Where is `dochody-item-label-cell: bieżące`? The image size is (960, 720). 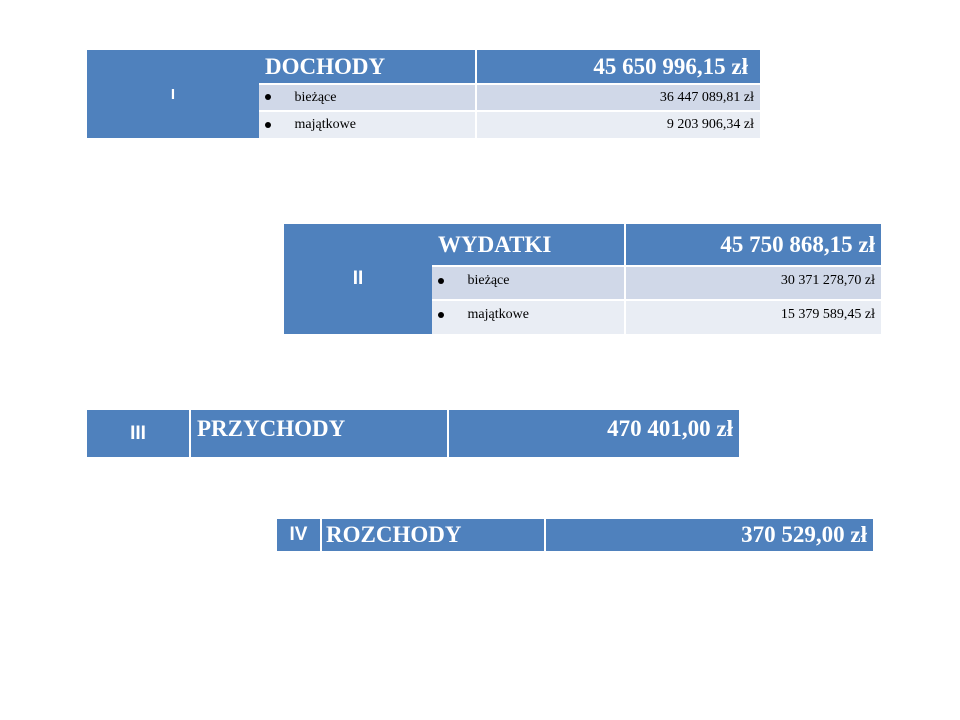
dochody-item-label-cell: bieżące is located at coordinates (368, 97).